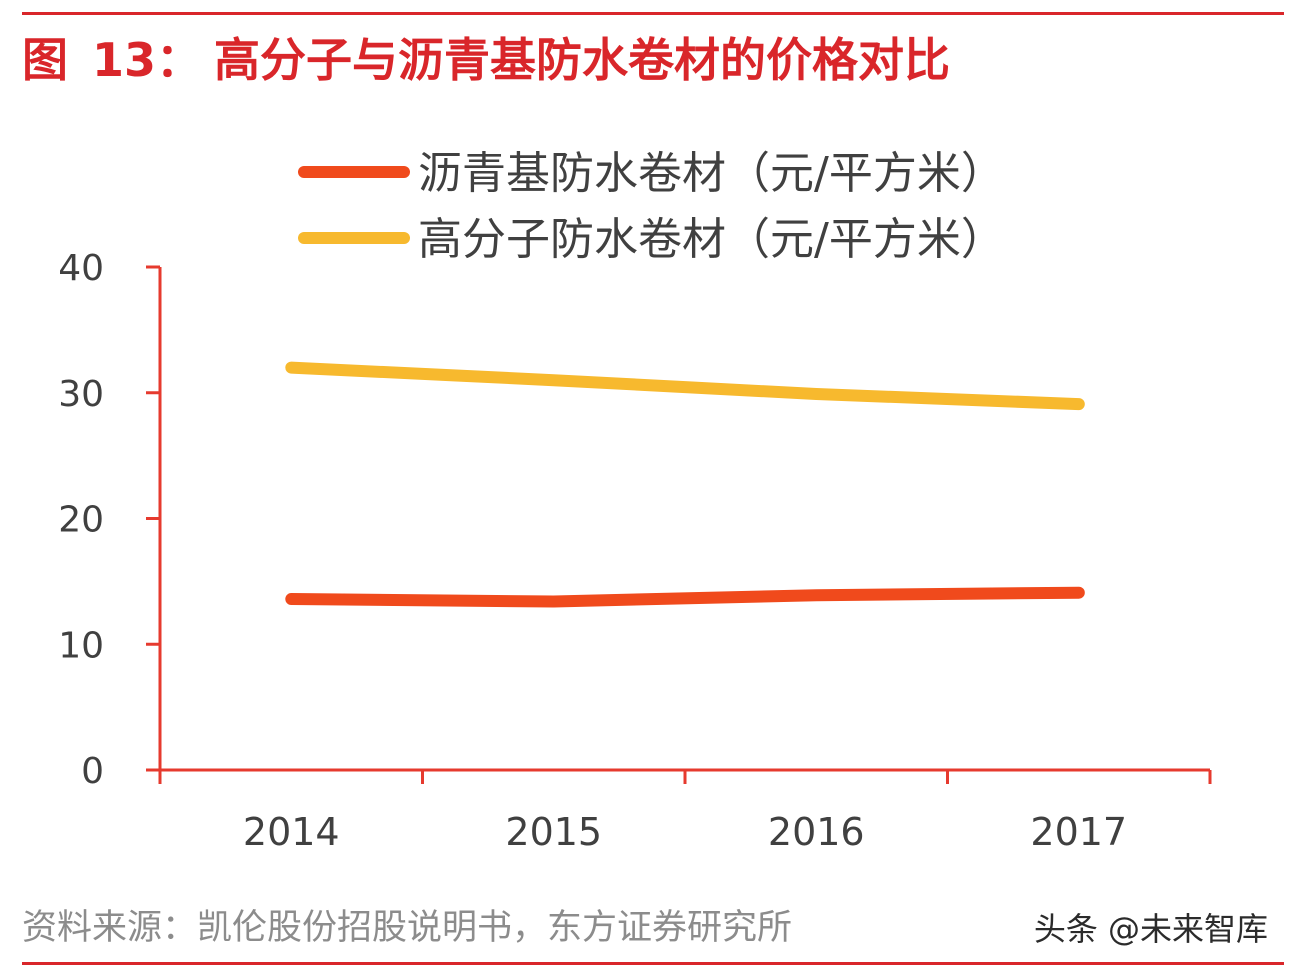 Image resolution: width=1296 pixels, height=972 pixels. Describe the element at coordinates (653, 963) in the screenshot. I see `bottom-rule` at that location.